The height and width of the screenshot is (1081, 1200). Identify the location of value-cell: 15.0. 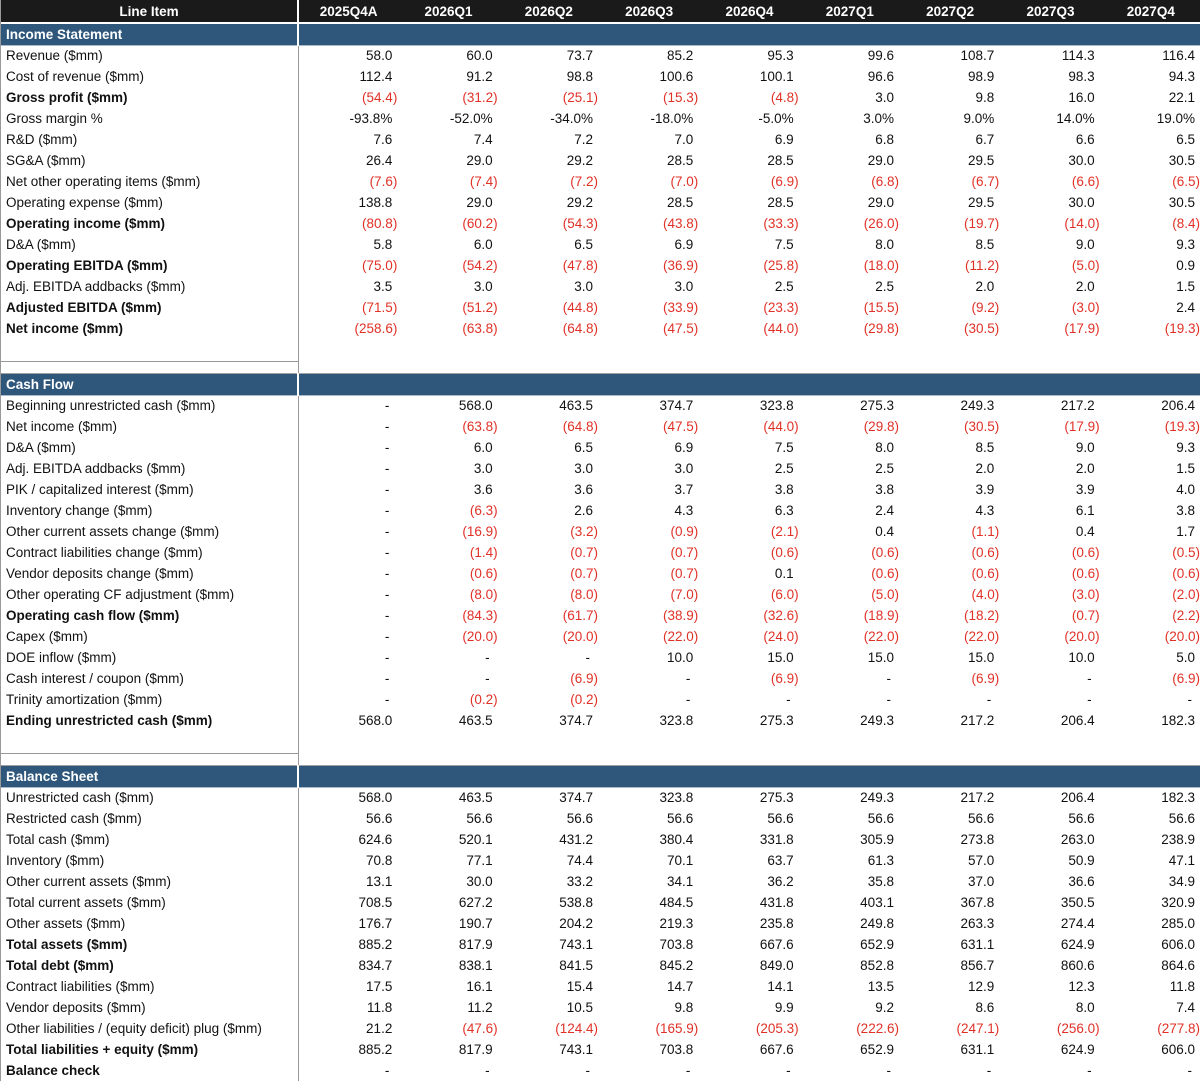
(950, 657).